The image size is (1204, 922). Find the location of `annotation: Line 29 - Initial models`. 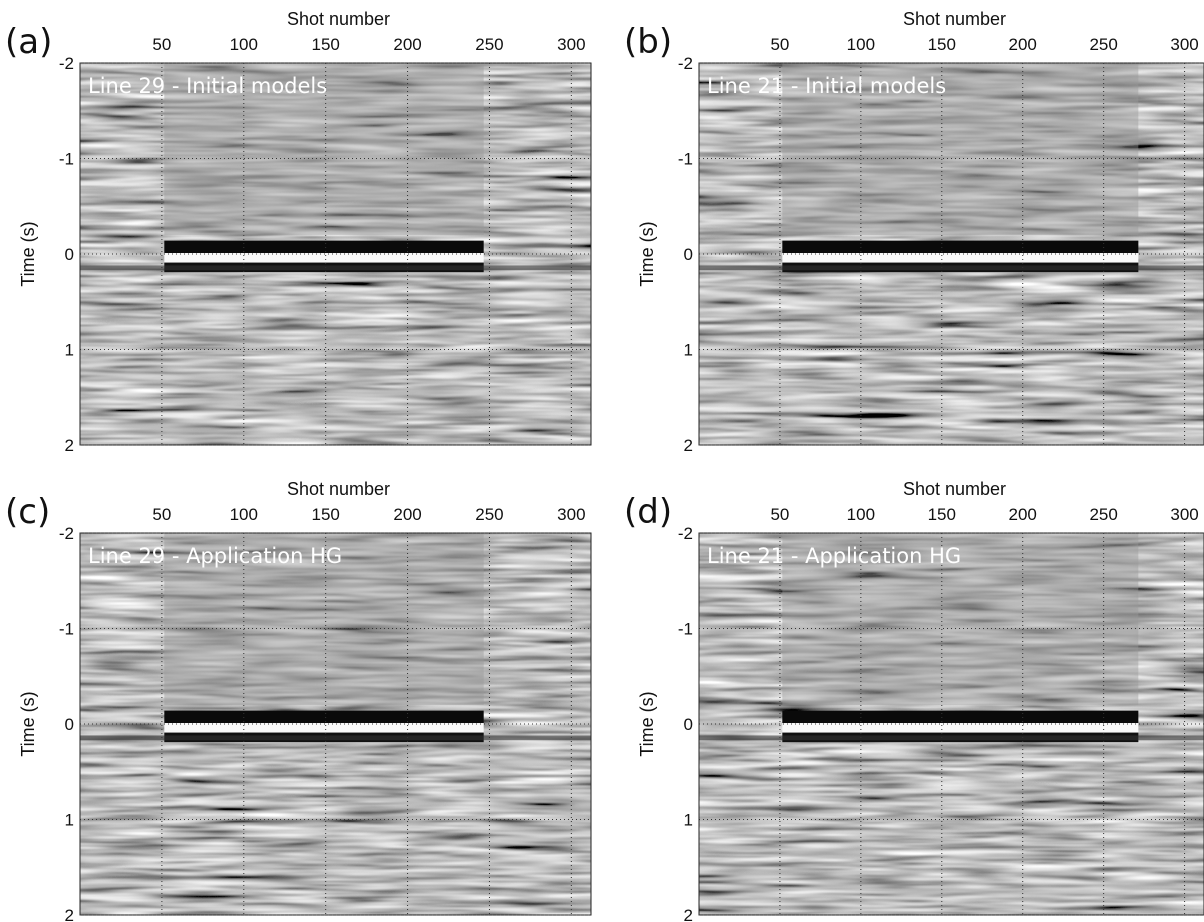

annotation: Line 29 - Initial models is located at coordinates (207, 86).